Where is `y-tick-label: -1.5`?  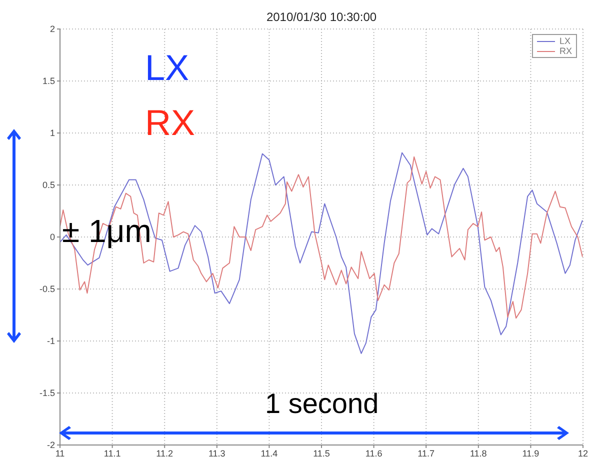 y-tick-label: -1.5 is located at coordinates (47, 393).